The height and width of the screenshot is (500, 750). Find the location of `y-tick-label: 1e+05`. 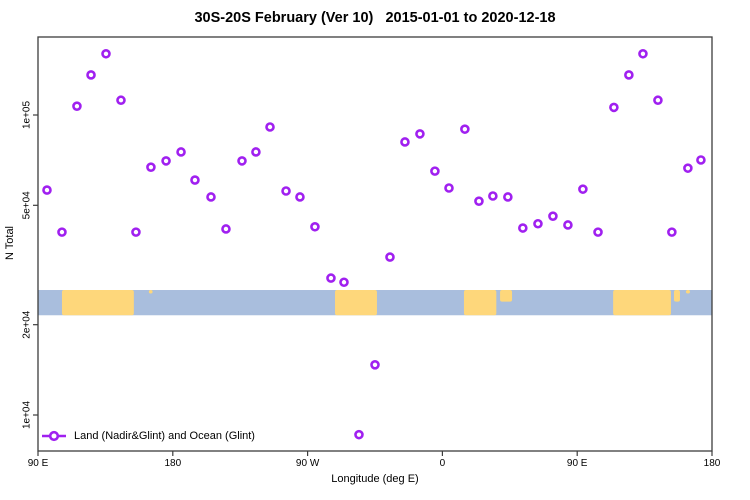

y-tick-label: 1e+05 is located at coordinates (27, 115).